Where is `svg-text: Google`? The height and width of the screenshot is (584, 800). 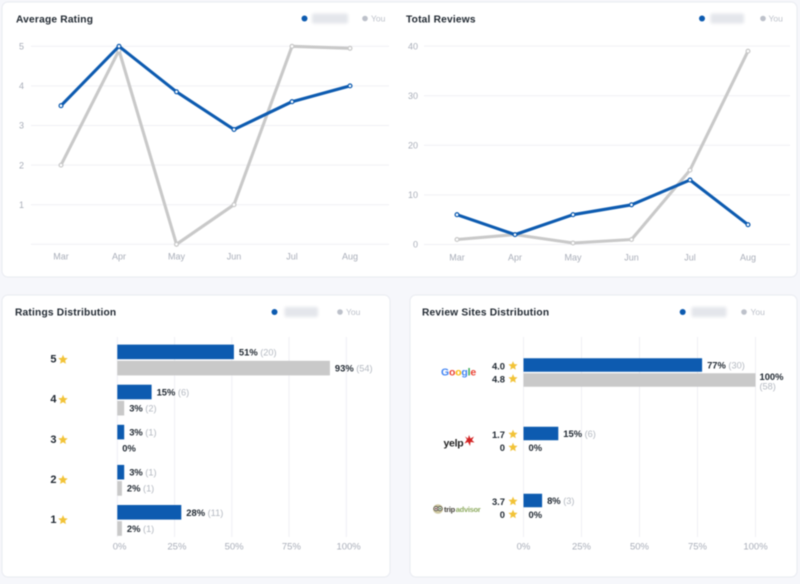 svg-text: Google is located at coordinates (458, 373).